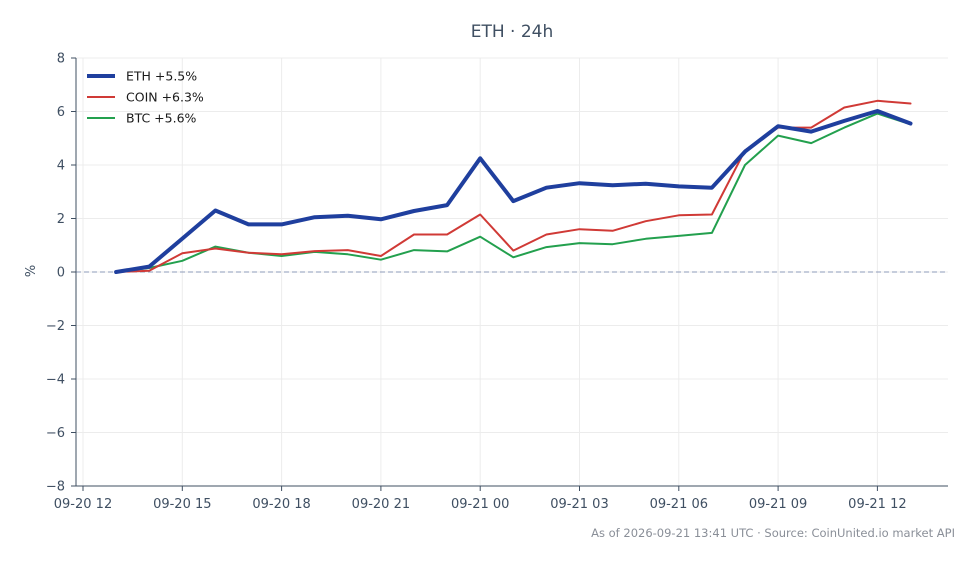  I want to click on x-tick-label: 09-20 21, so click(381, 504).